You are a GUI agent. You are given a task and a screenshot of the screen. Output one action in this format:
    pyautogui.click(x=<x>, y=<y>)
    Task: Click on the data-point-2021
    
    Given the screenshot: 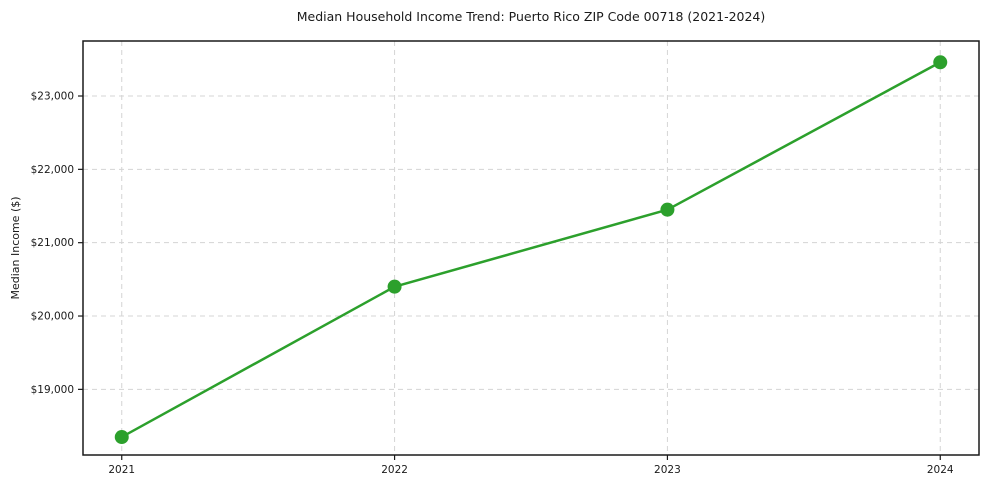 What is the action you would take?
    pyautogui.click(x=121, y=437)
    